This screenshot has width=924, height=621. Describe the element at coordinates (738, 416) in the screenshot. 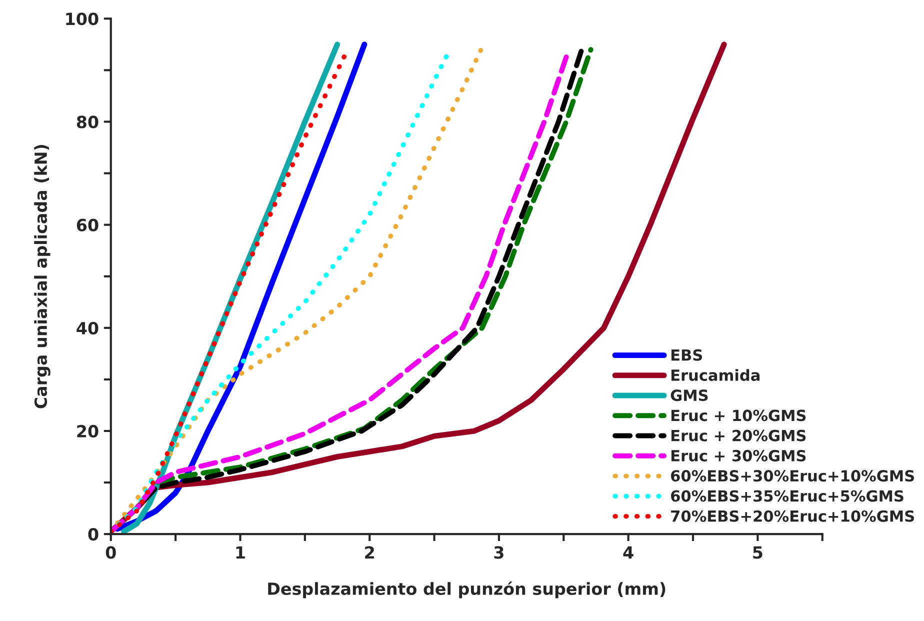

I see `legend-label: Eruc + 10%GMS` at that location.